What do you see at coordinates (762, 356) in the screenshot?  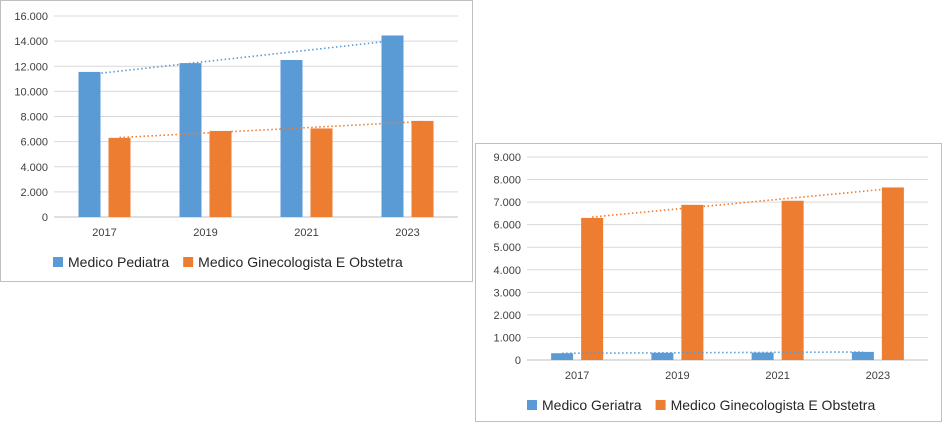 I see `bar-medico-geriatra-2021` at bounding box center [762, 356].